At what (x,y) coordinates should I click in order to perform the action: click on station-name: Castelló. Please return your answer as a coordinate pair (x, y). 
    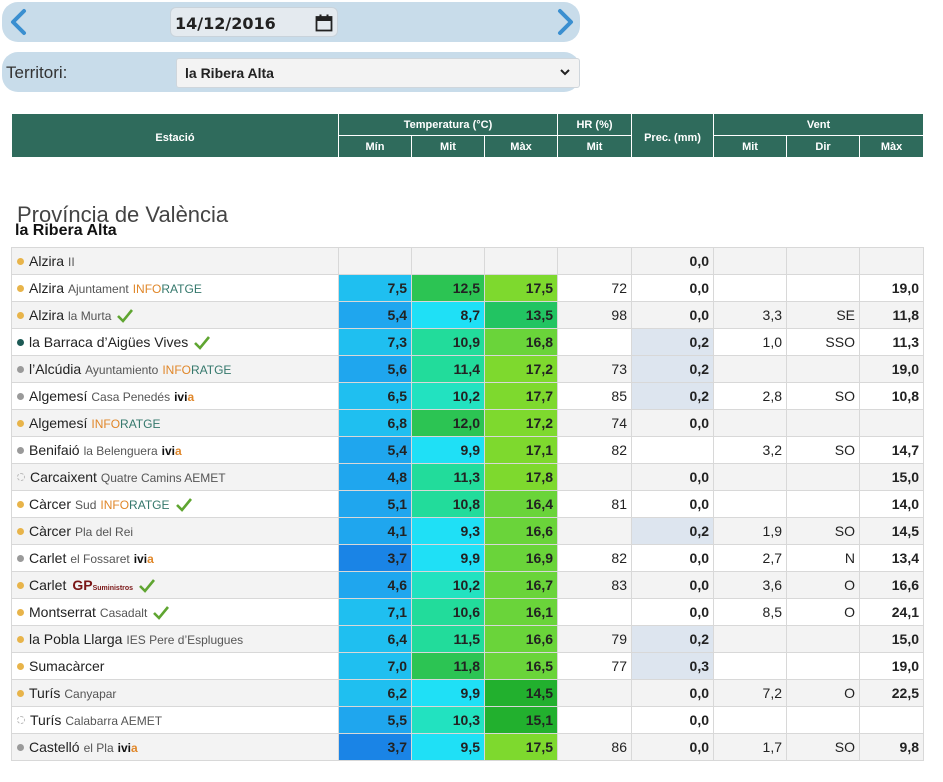
    Looking at the image, I should click on (54, 747).